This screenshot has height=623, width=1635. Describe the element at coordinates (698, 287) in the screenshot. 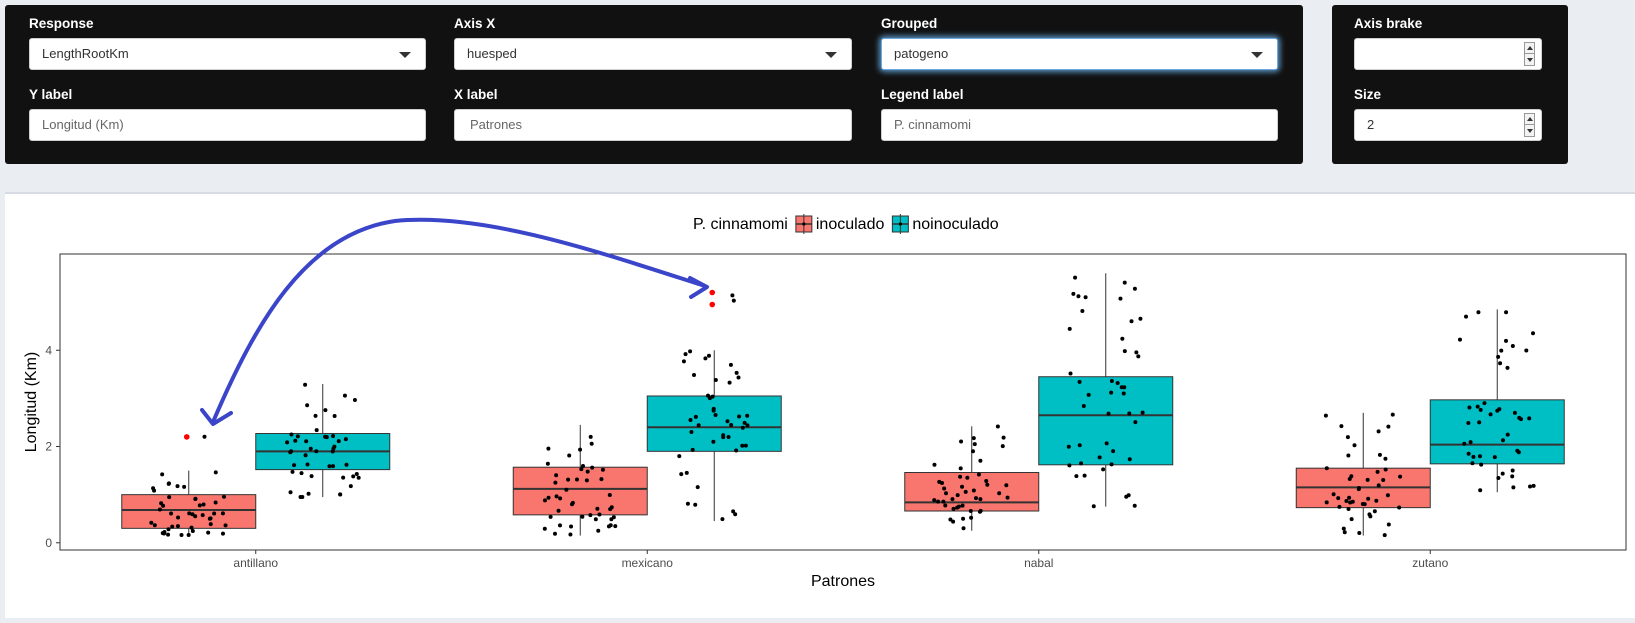

I see `annotation-arrowhead-right` at that location.